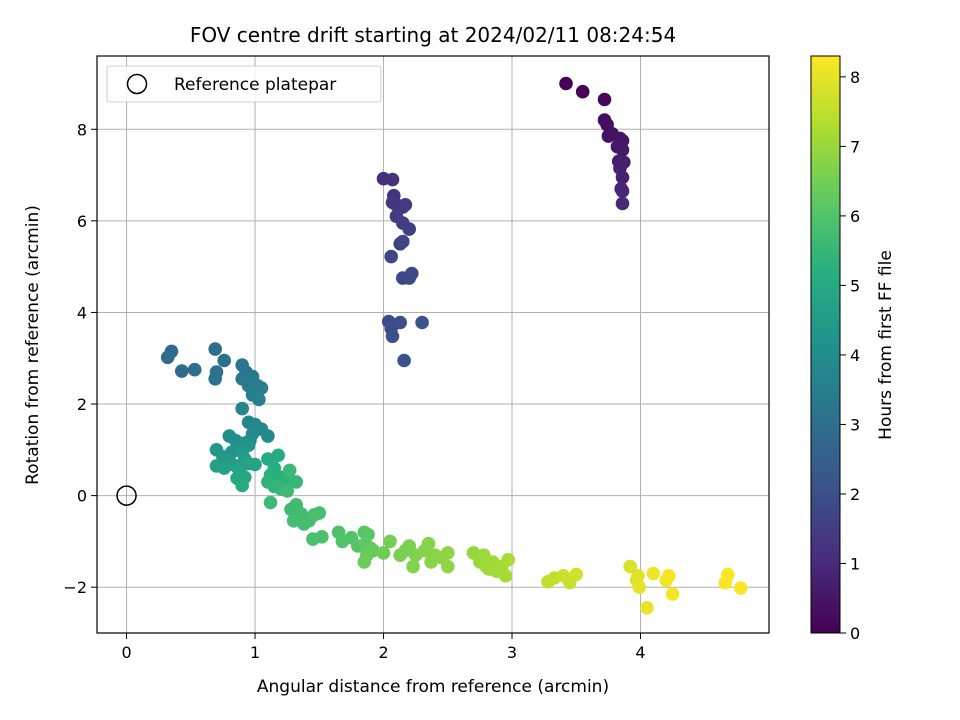 This screenshot has width=960, height=720. I want to click on x-tick-label: 4, so click(640, 652).